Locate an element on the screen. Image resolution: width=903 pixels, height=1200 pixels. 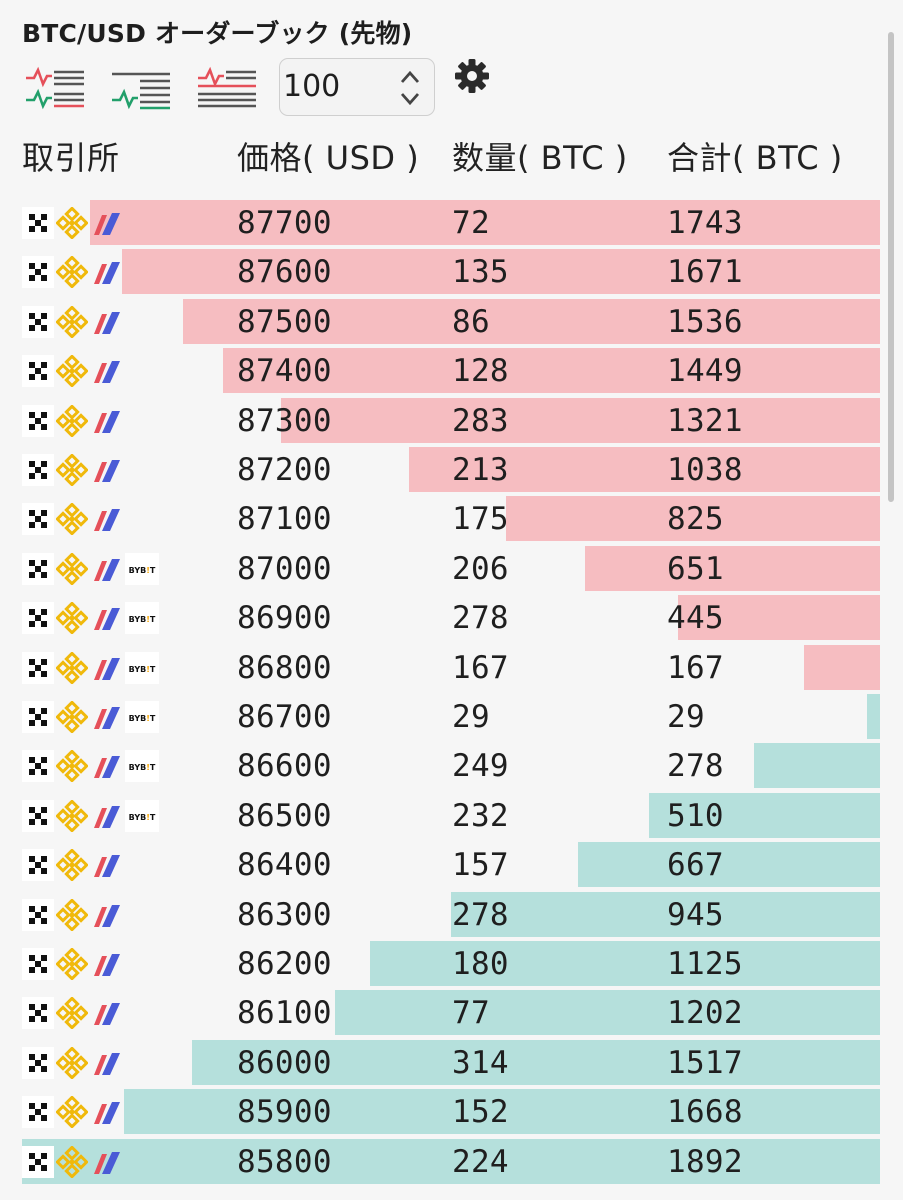
ask-row: 87400 128 1449 is located at coordinates (451, 371).